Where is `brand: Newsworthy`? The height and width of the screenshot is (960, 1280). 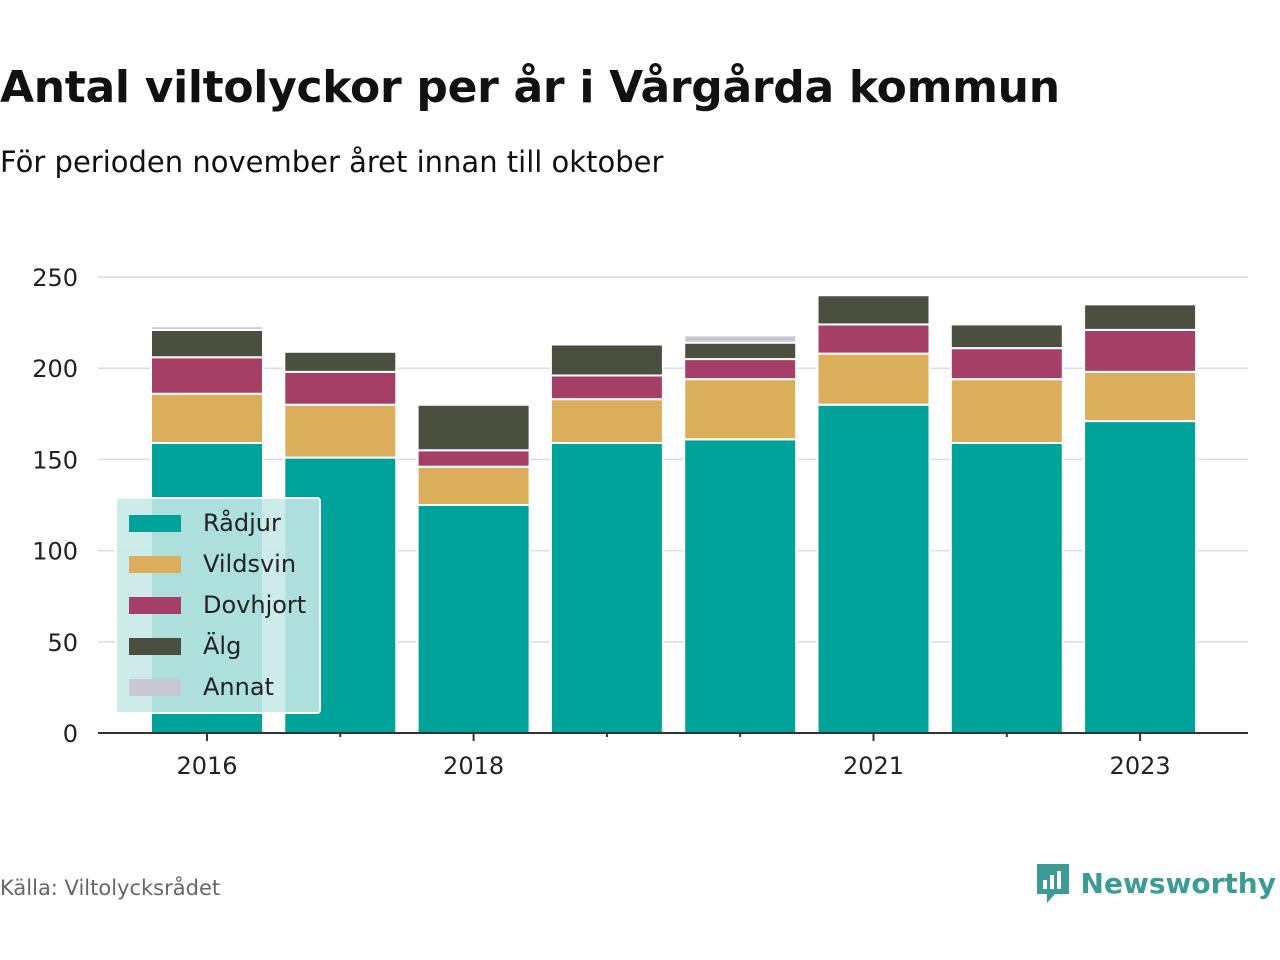 brand: Newsworthy is located at coordinates (1155, 883).